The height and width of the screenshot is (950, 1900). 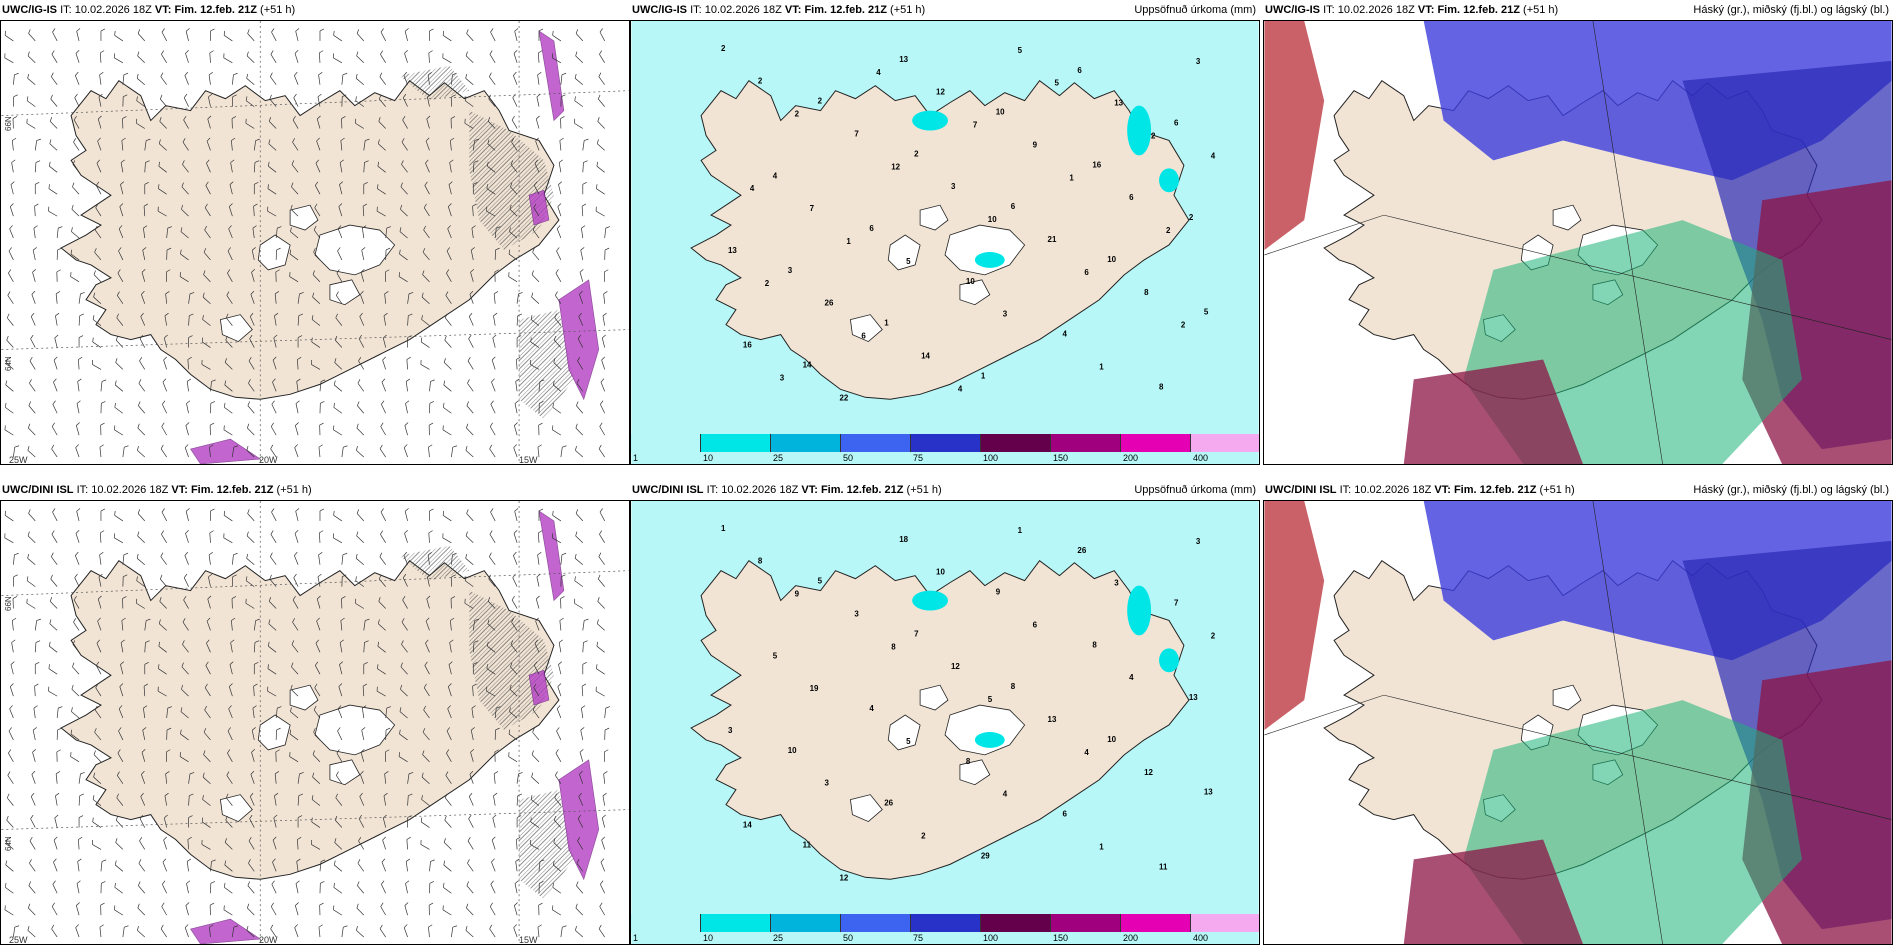 I want to click on precip-value: 5, so click(x=990, y=699).